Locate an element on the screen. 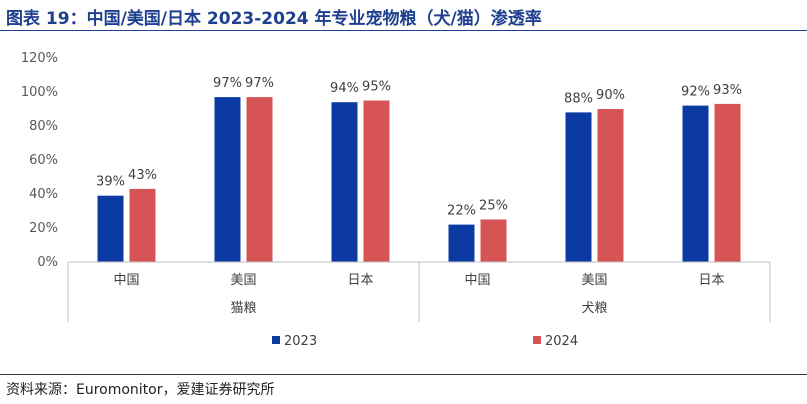 This screenshot has width=807, height=404. legend-label: 2024 is located at coordinates (561, 341).